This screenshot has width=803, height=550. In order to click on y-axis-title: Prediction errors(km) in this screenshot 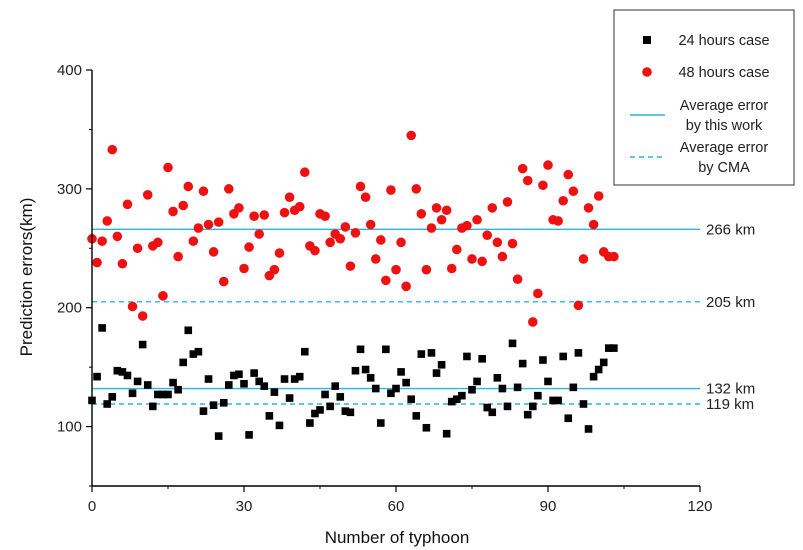, I will do `click(26, 277)`.